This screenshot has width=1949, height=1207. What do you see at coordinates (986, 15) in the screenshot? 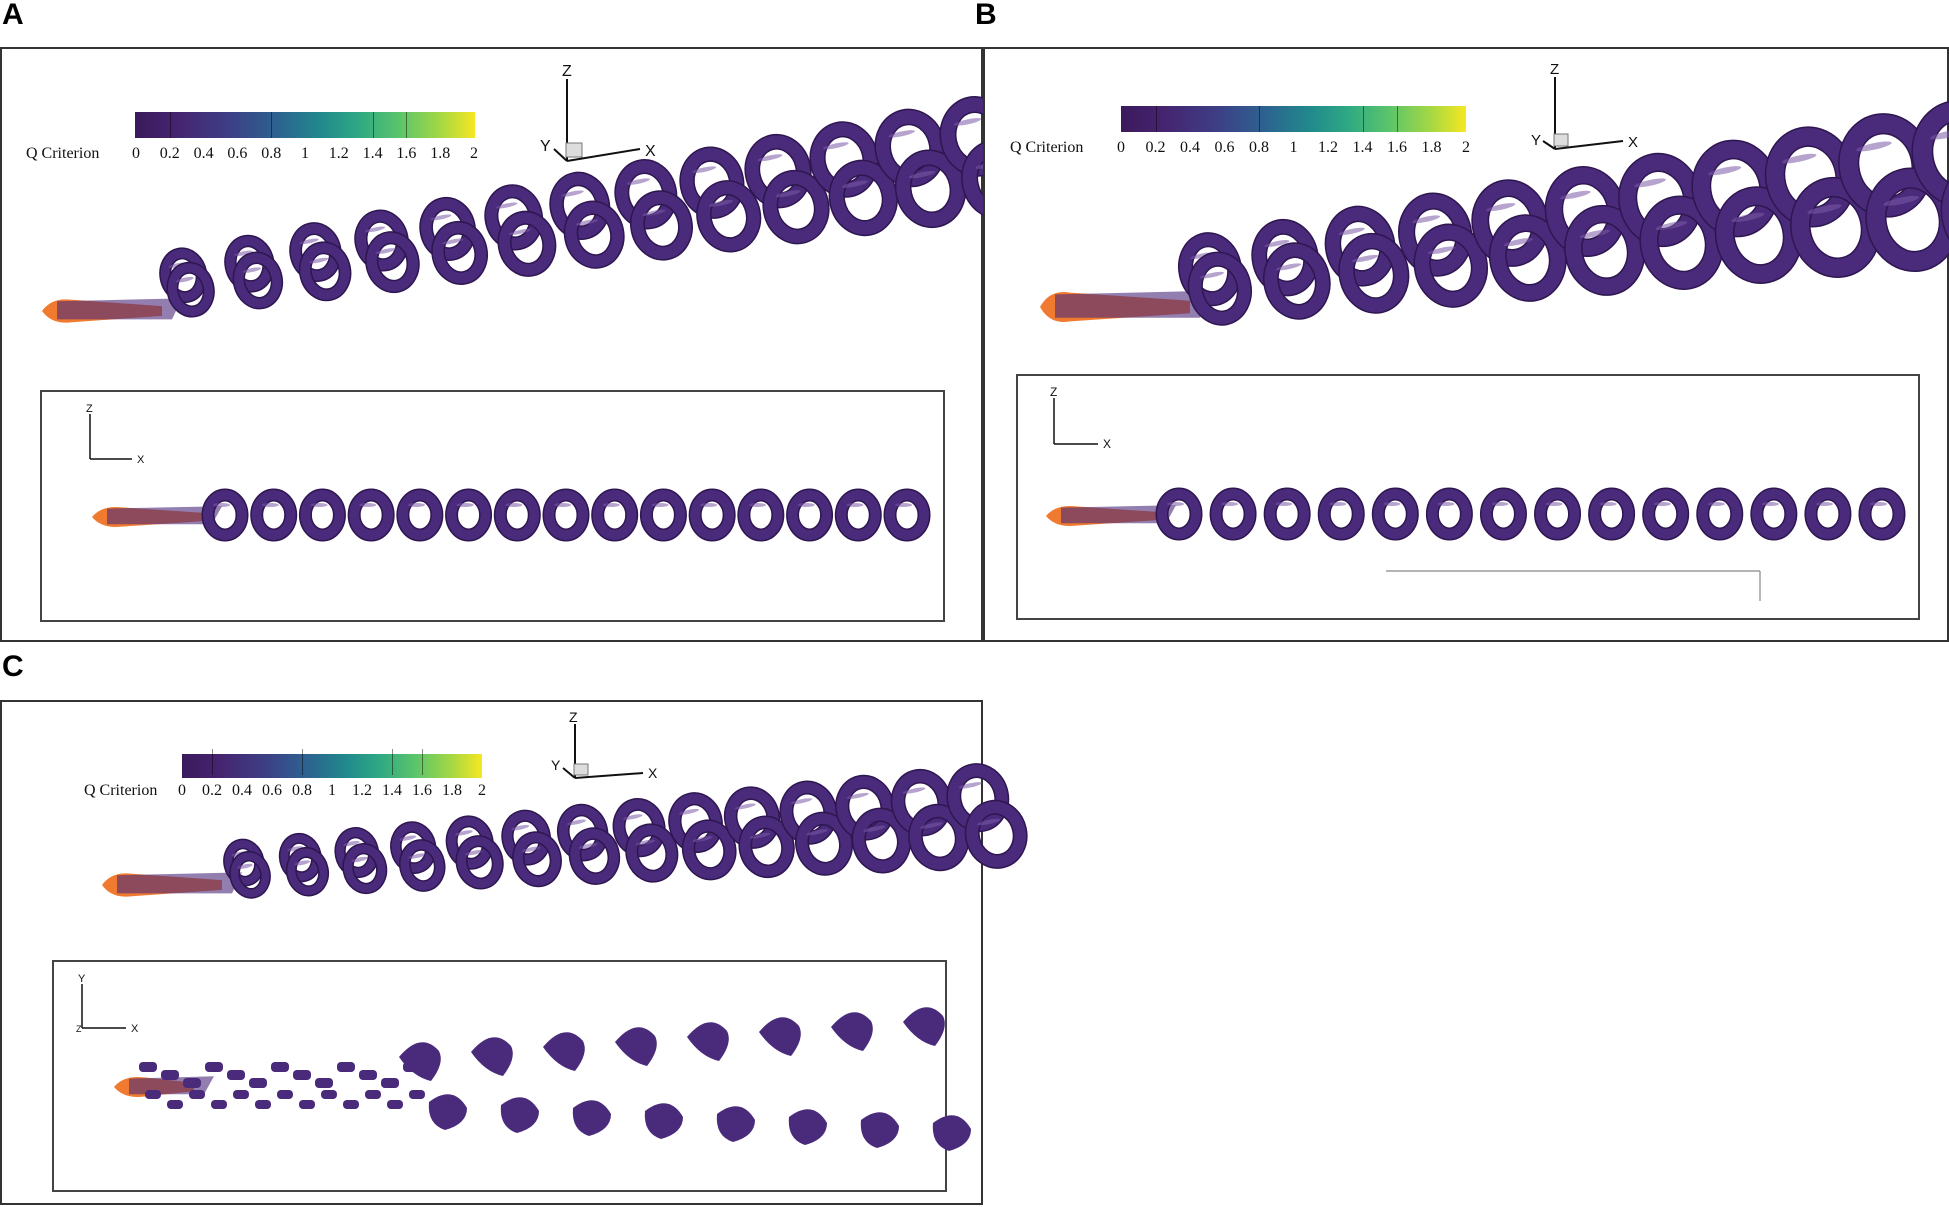
I see `panel-b-letter: B` at bounding box center [986, 15].